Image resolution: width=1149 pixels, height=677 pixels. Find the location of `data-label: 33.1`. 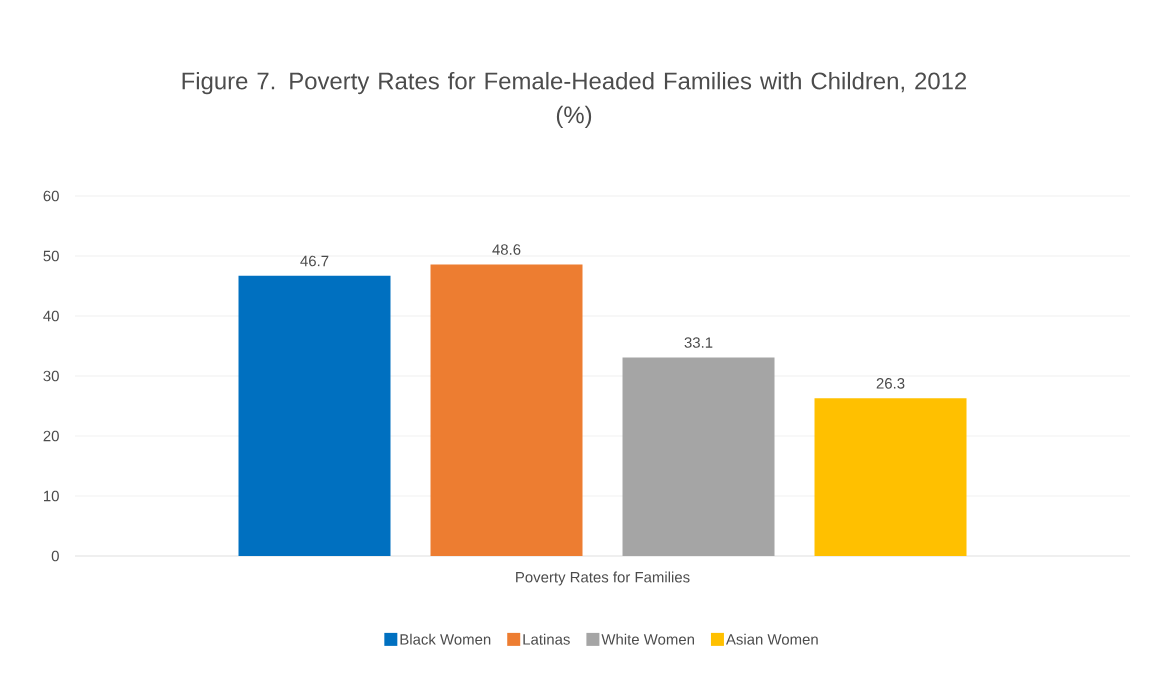

data-label: 33.1 is located at coordinates (698, 342).